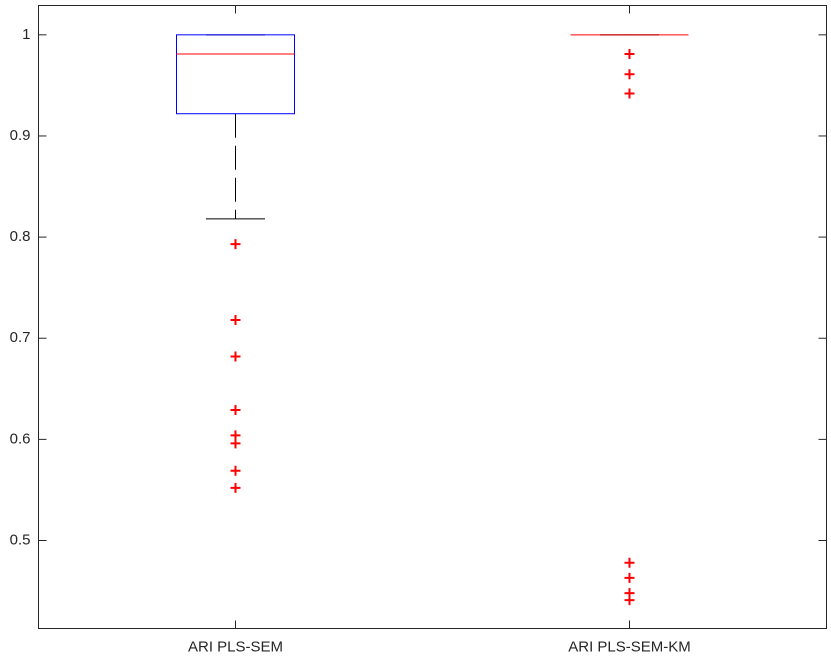  What do you see at coordinates (26, 34) in the screenshot?
I see `y-tick-label: 1` at bounding box center [26, 34].